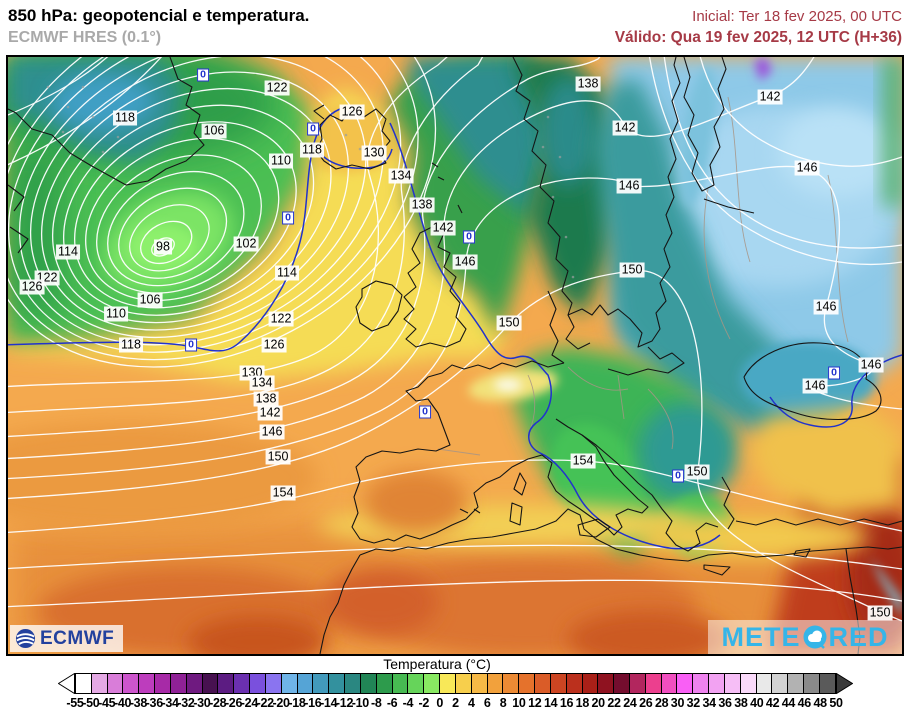  What do you see at coordinates (725, 703) in the screenshot?
I see `colorbar-tick: 36` at bounding box center [725, 703].